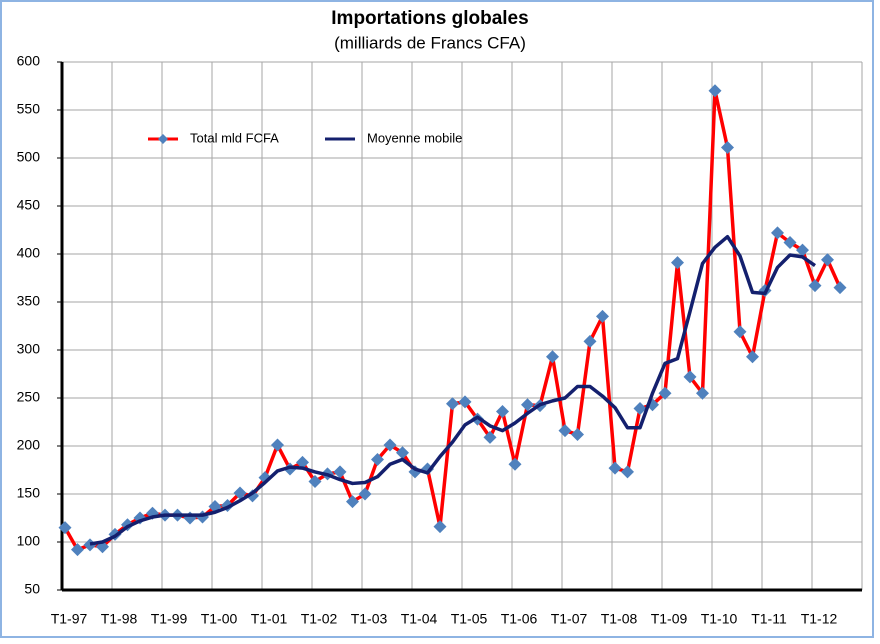  I want to click on chart-title: Importations globales, so click(429, 18).